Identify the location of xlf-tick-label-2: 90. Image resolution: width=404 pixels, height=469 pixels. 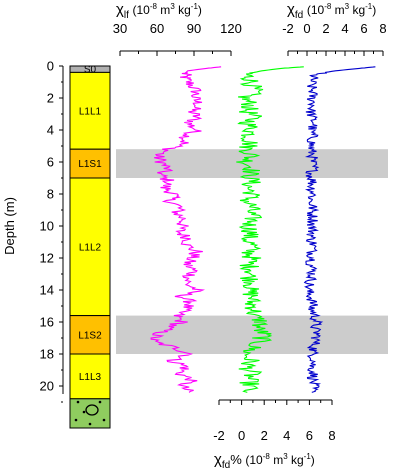
(194, 28).